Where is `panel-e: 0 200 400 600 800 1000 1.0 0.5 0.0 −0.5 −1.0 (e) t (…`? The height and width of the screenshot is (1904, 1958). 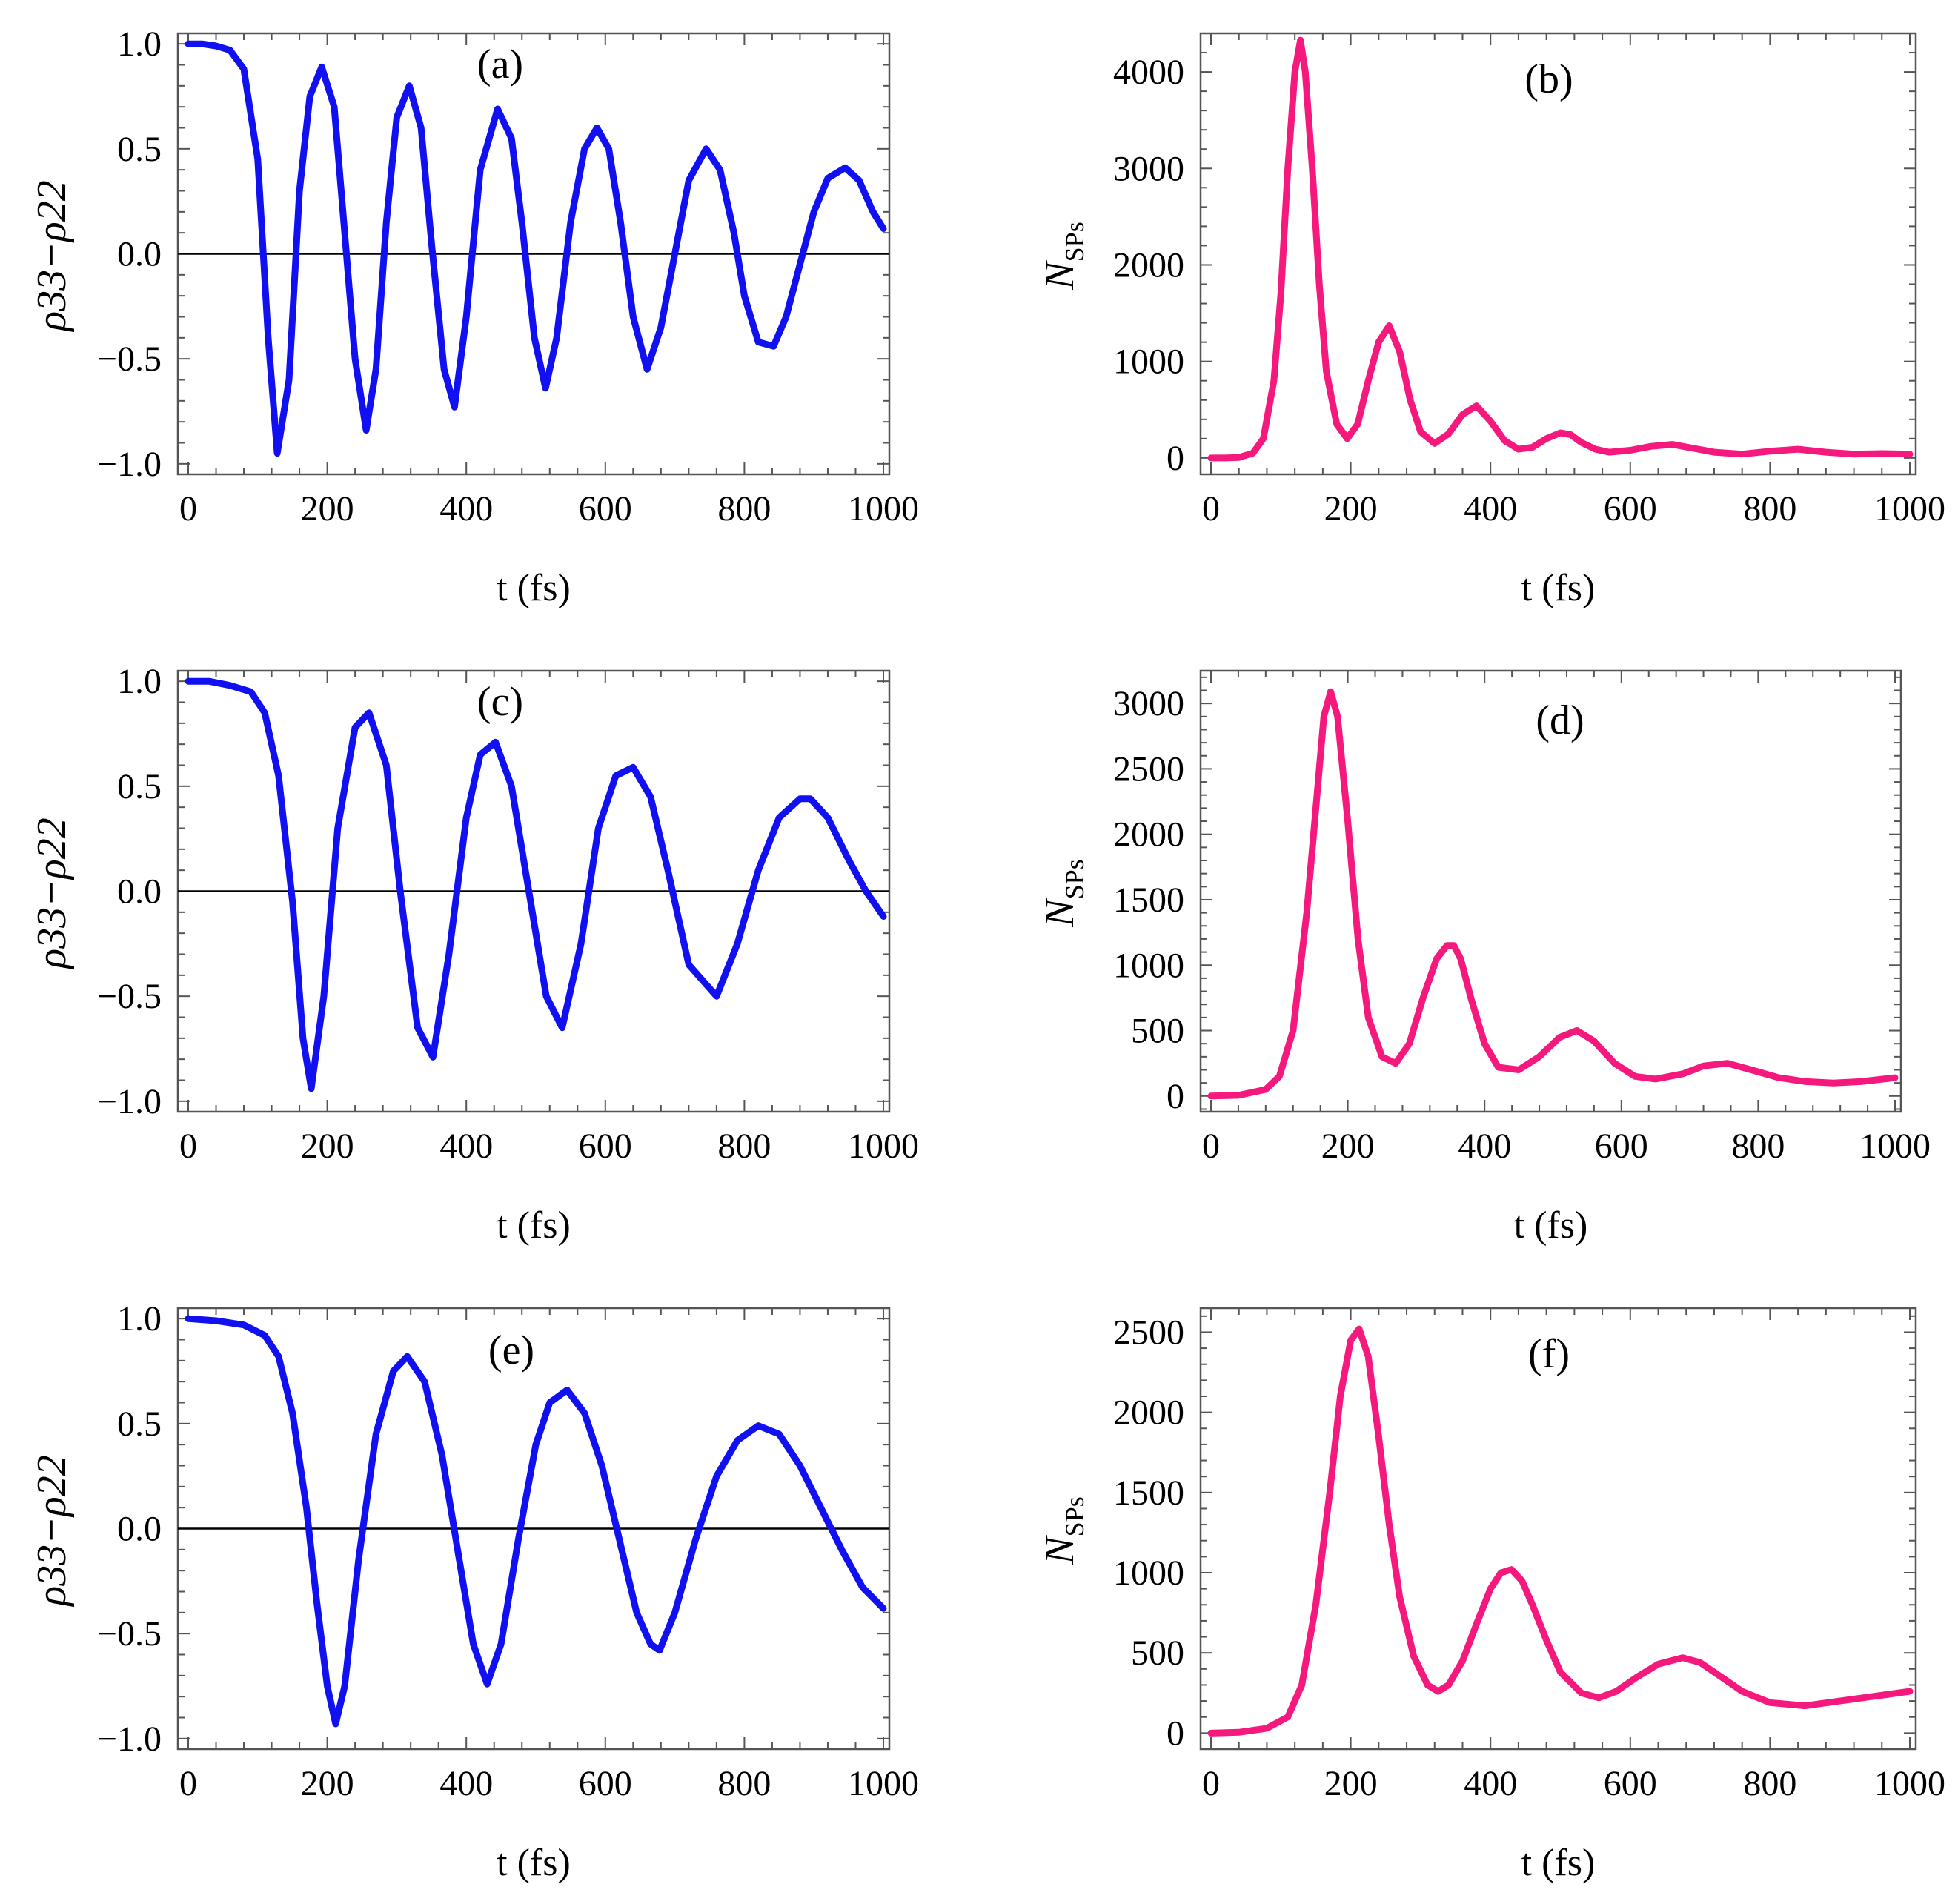 panel-e: 0 200 400 600 800 1000 1.0 0.5 0.0 −0.5 −1.0 (e) t (… is located at coordinates (474, 1591).